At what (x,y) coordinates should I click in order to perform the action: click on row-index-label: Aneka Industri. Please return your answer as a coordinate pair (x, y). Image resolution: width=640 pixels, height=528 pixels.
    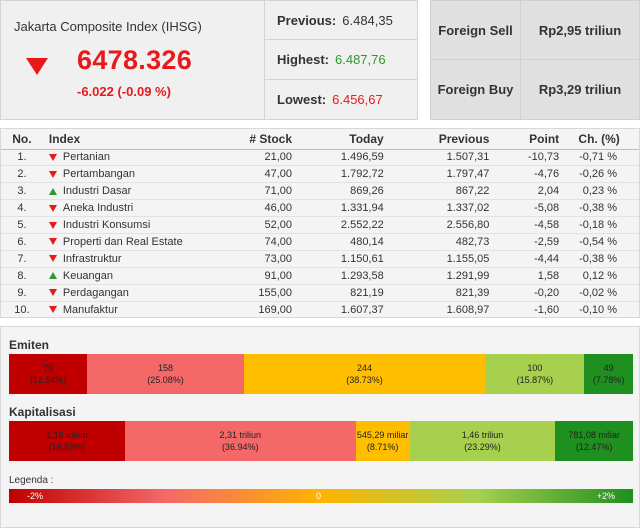
    Looking at the image, I should click on (98, 208).